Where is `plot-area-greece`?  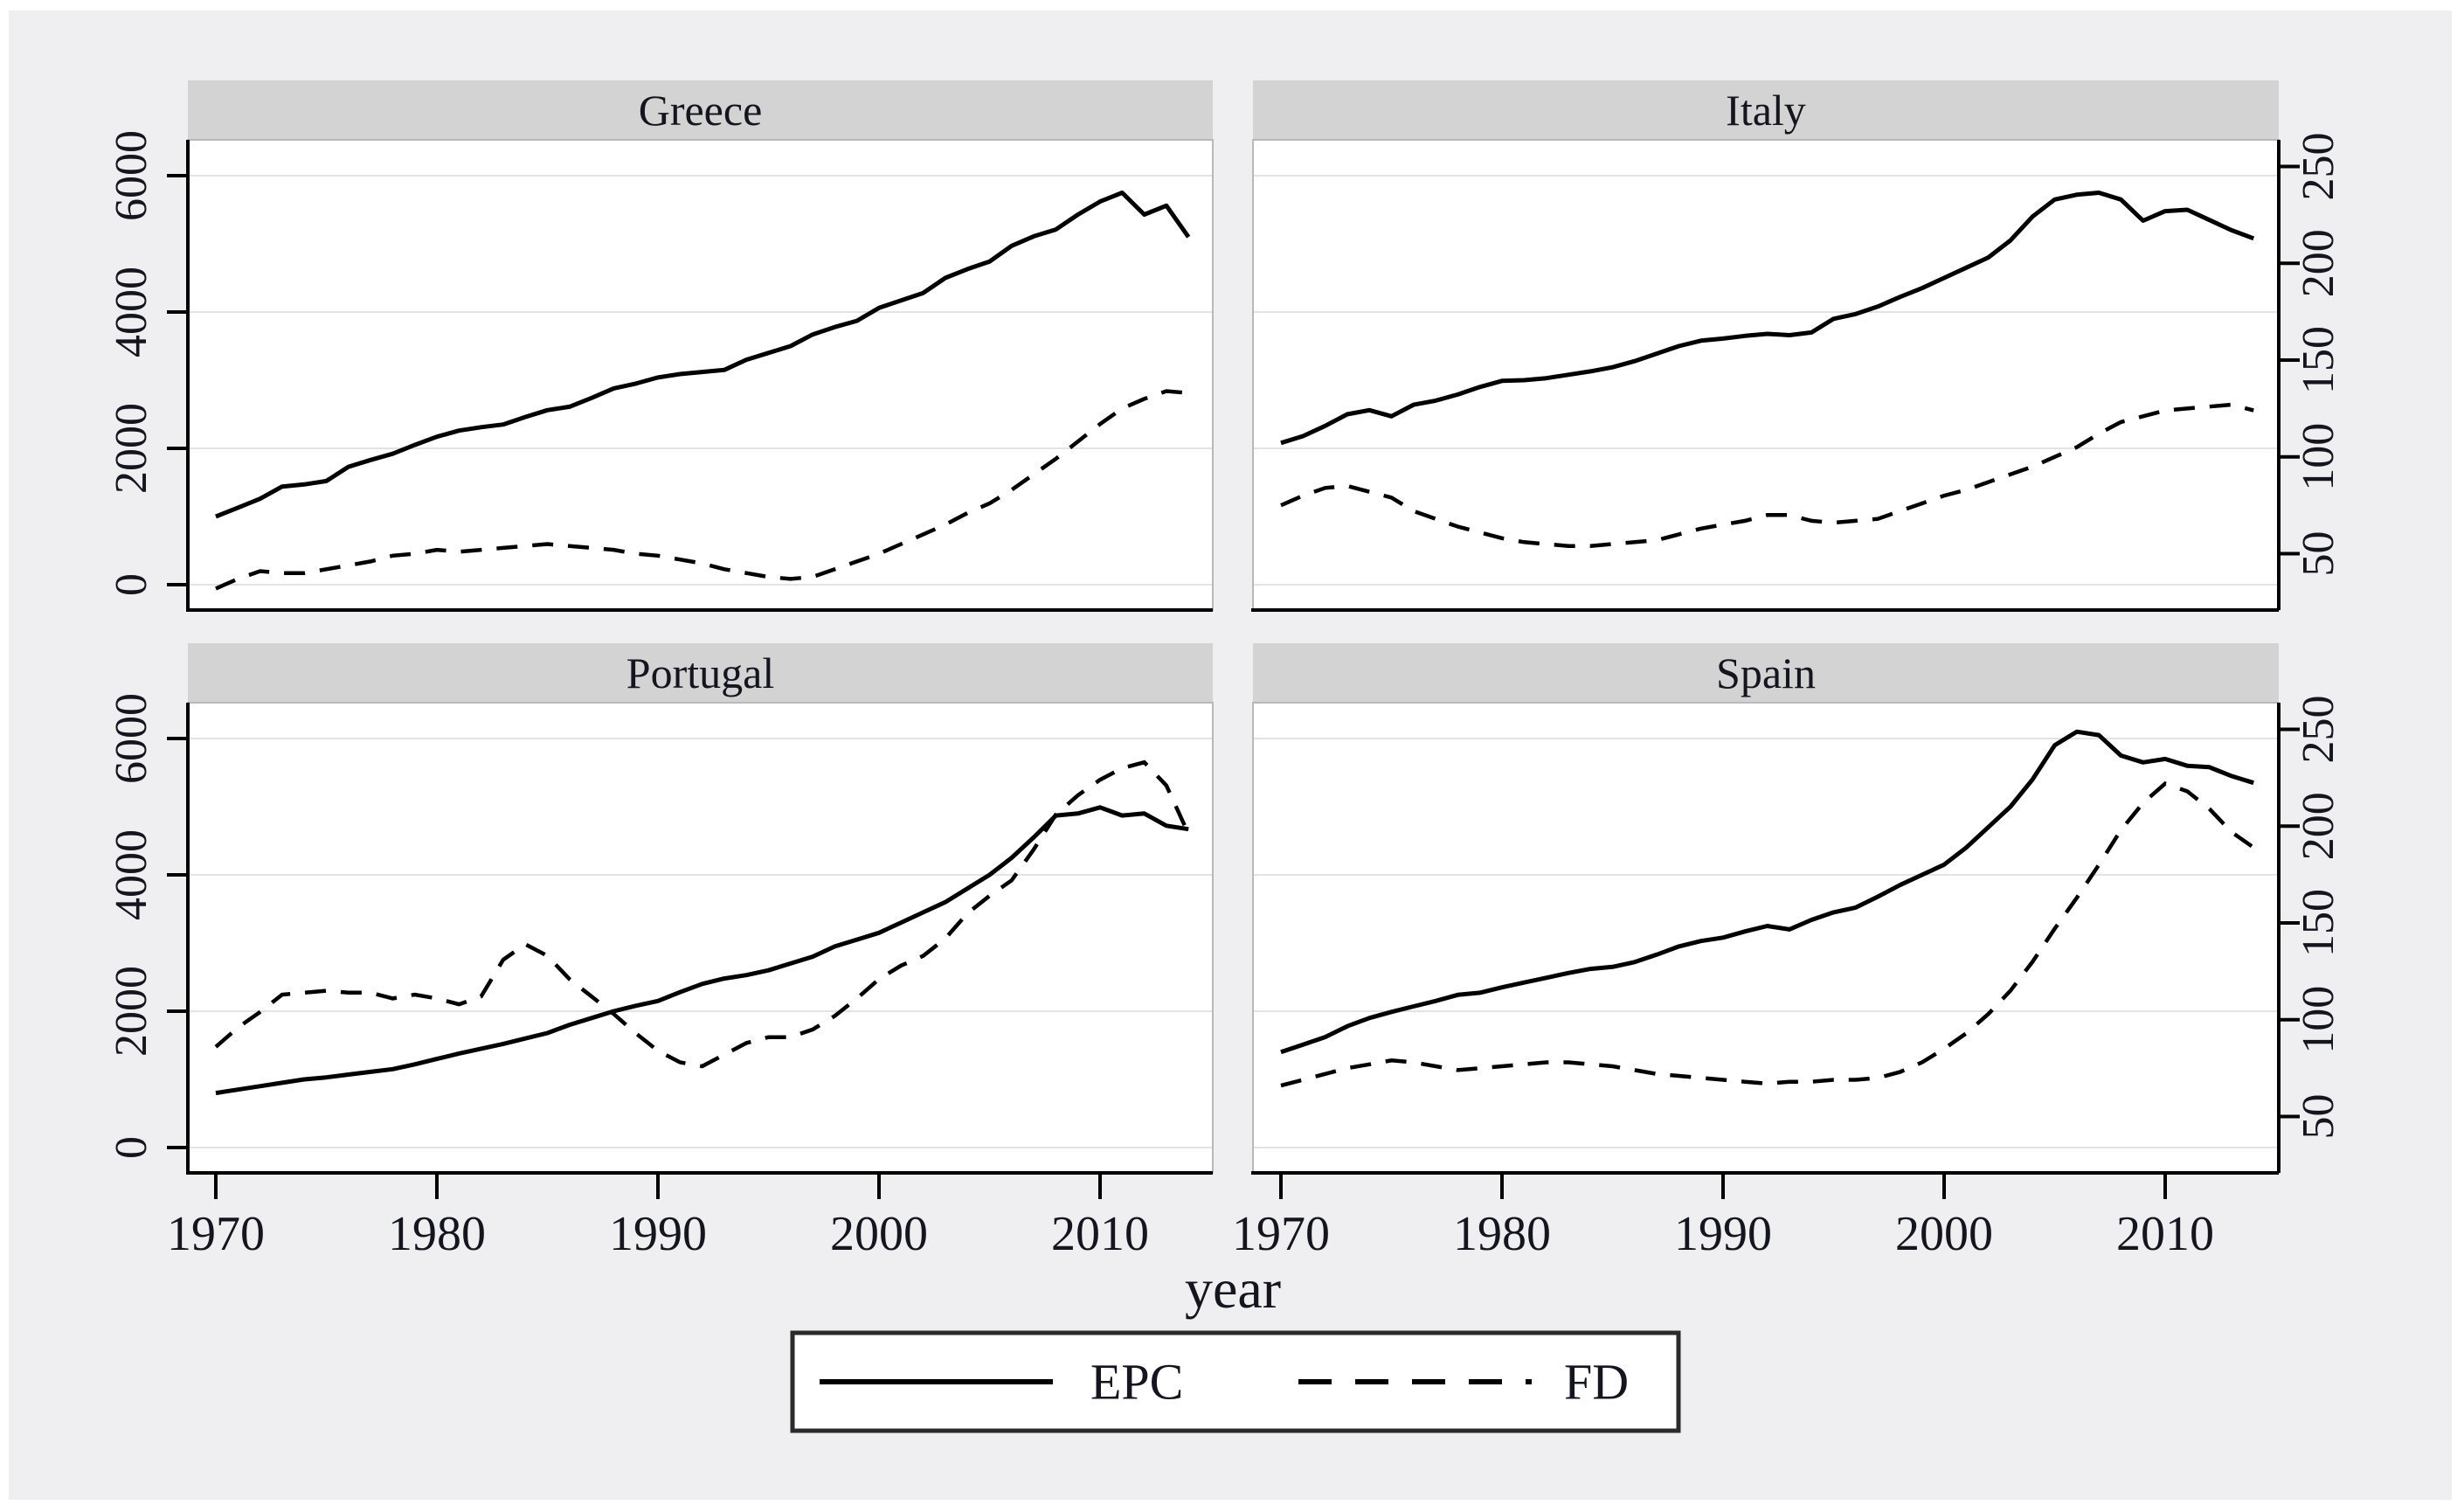
plot-area-greece is located at coordinates (700, 375).